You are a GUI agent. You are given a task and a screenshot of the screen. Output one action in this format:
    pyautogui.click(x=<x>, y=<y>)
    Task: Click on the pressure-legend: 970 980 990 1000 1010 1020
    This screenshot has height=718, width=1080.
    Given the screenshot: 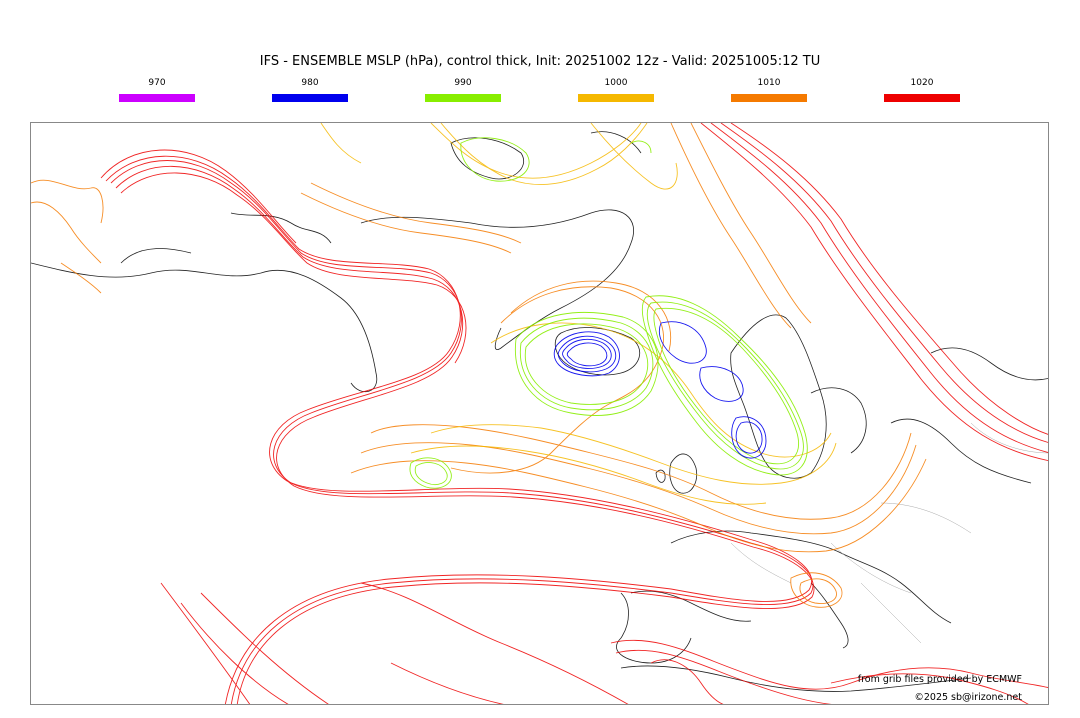 What is the action you would take?
    pyautogui.click(x=540, y=96)
    